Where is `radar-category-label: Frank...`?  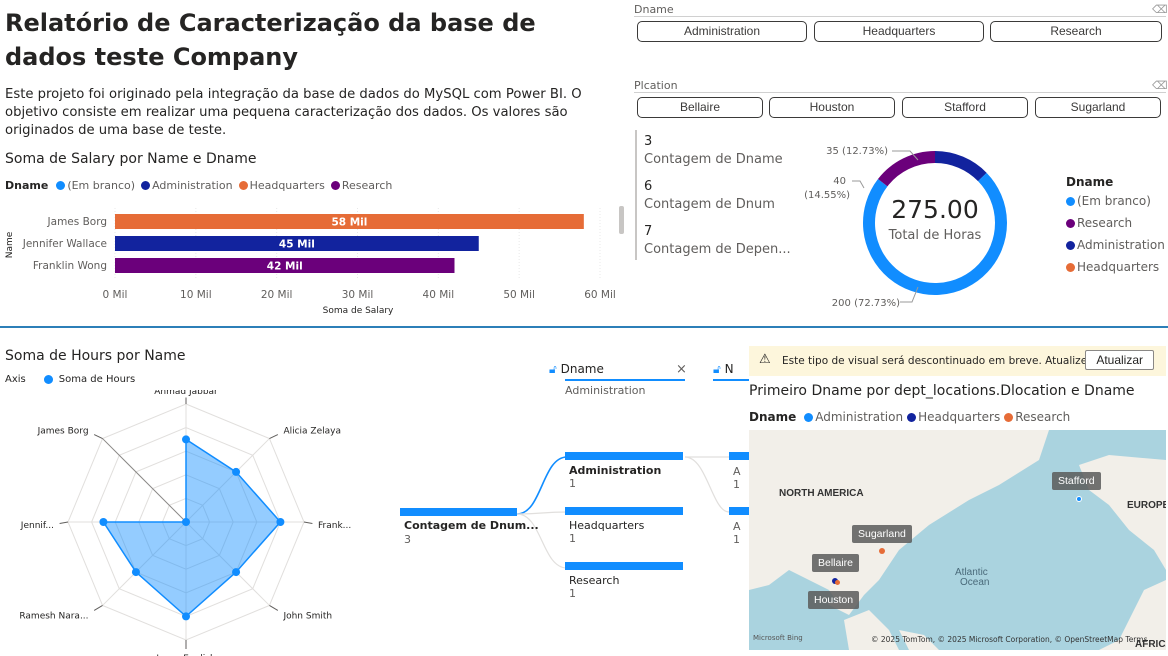 radar-category-label: Frank... is located at coordinates (334, 526).